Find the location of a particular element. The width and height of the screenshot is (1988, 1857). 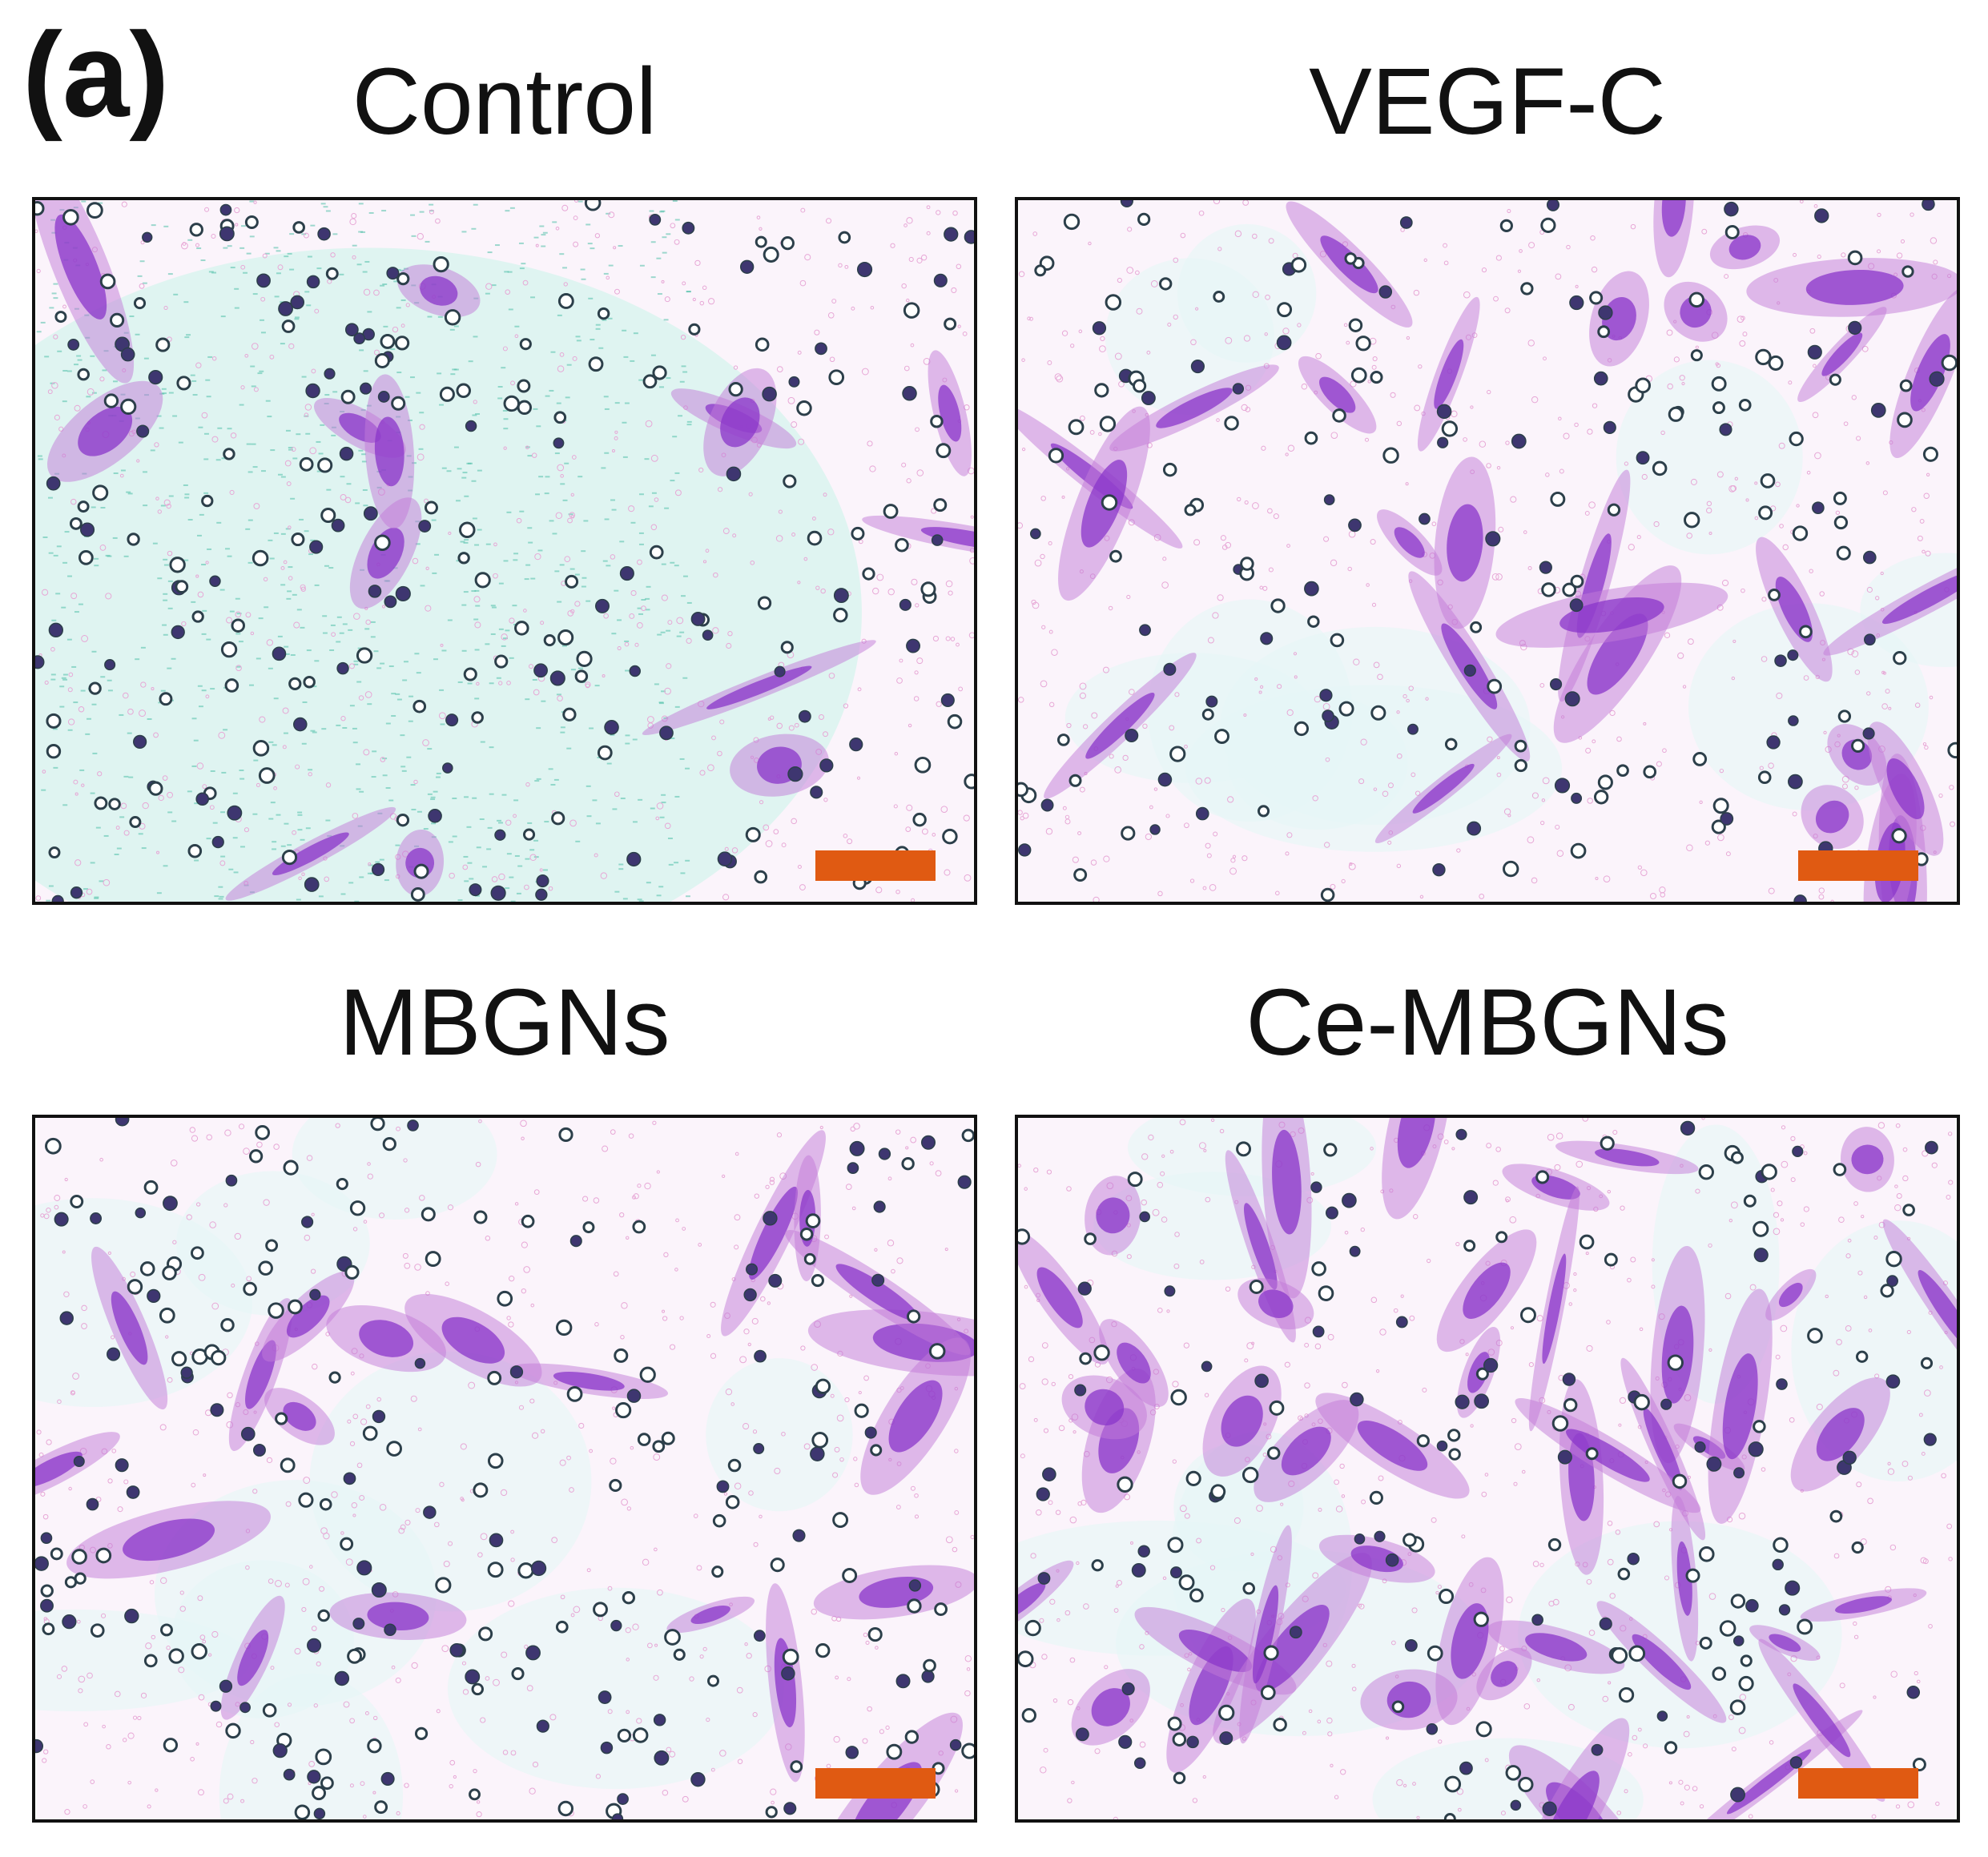

panel-title-ce-mbgns: Ce-MBGNs is located at coordinates (1487, 1023).